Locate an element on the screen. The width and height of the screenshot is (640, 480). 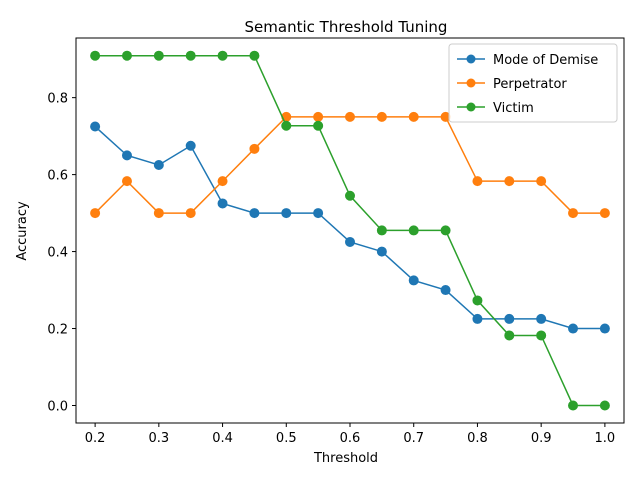
y-tick-label: 0.6 is located at coordinates (57, 176).